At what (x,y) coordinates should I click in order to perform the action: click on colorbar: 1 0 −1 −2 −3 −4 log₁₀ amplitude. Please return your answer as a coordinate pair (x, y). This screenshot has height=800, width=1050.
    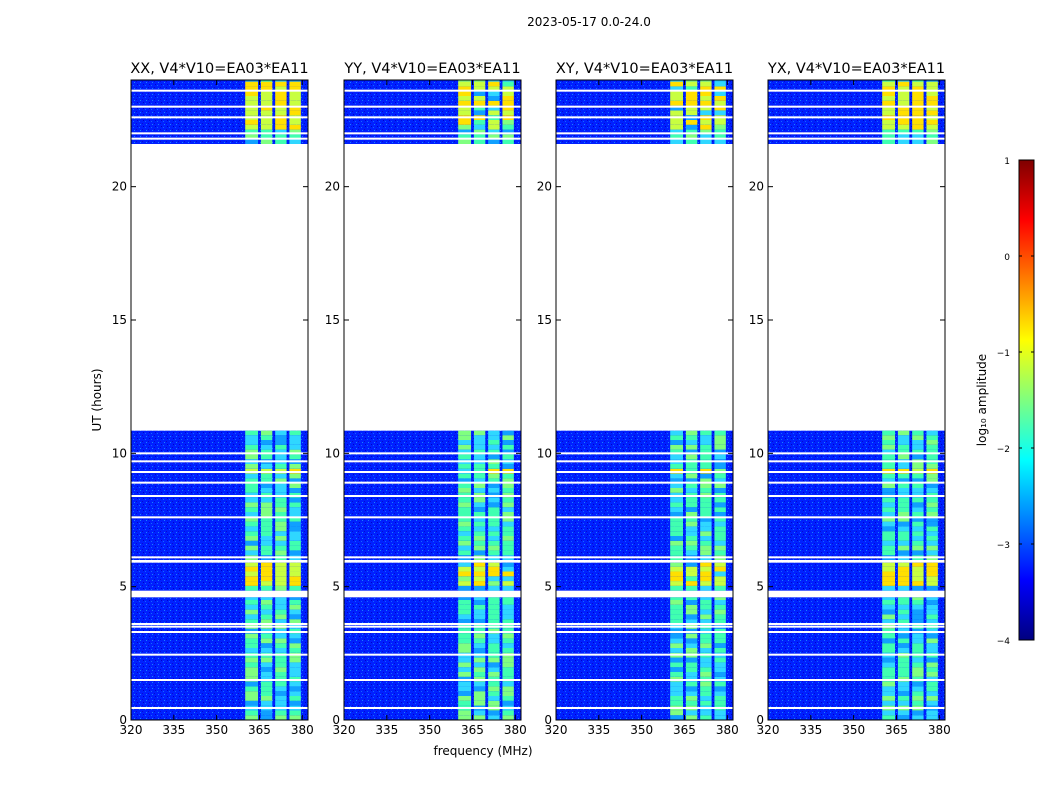
    Looking at the image, I should click on (1005, 402).